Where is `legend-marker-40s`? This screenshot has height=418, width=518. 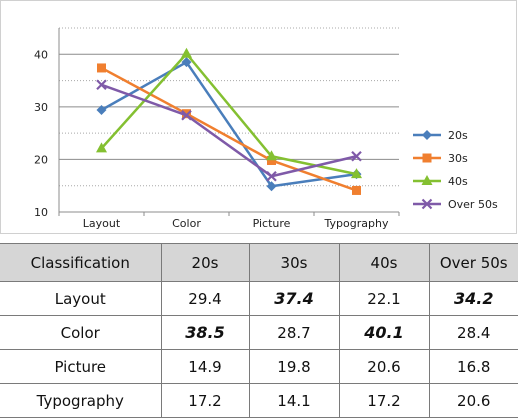 legend-marker-40s is located at coordinates (427, 180).